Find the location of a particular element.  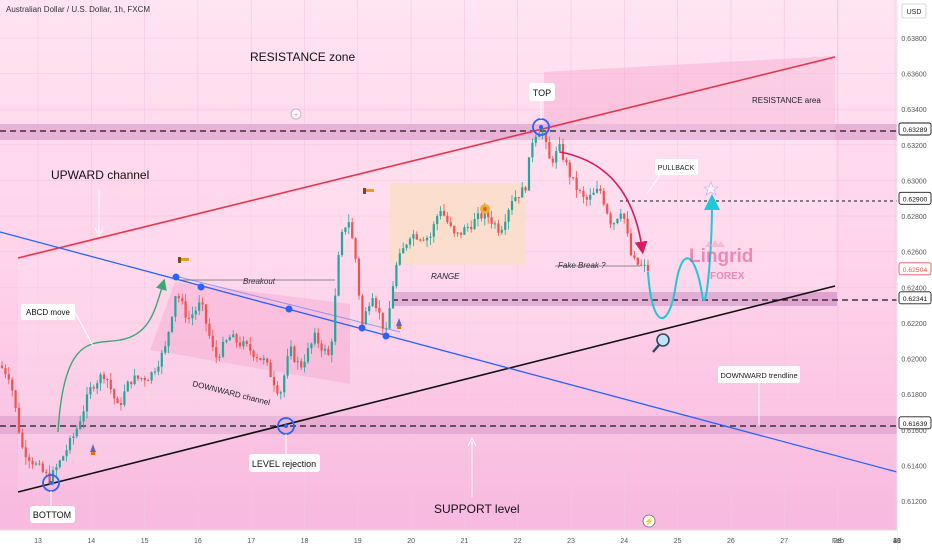

x-tick-label: 26 is located at coordinates (731, 541).